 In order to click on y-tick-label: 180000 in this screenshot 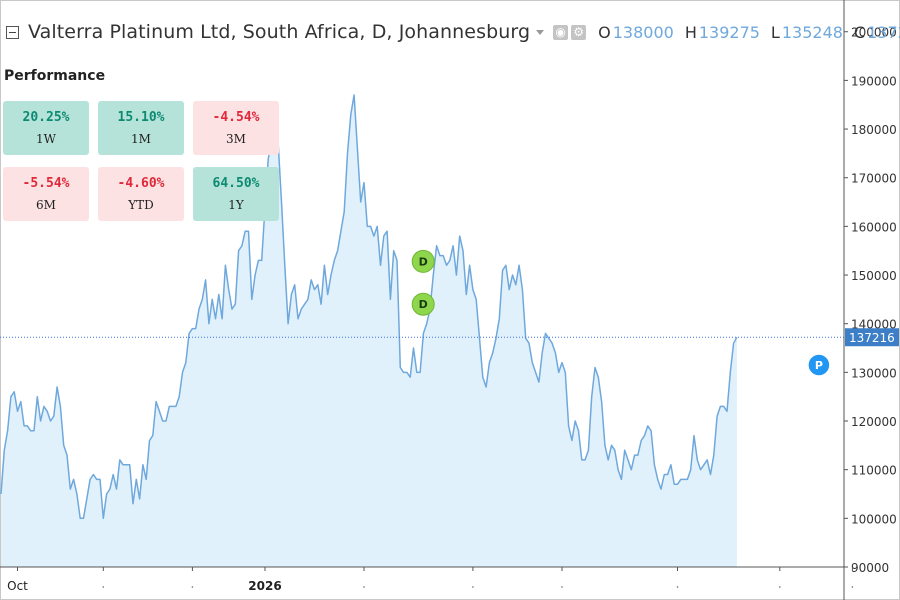, I will do `click(874, 130)`.